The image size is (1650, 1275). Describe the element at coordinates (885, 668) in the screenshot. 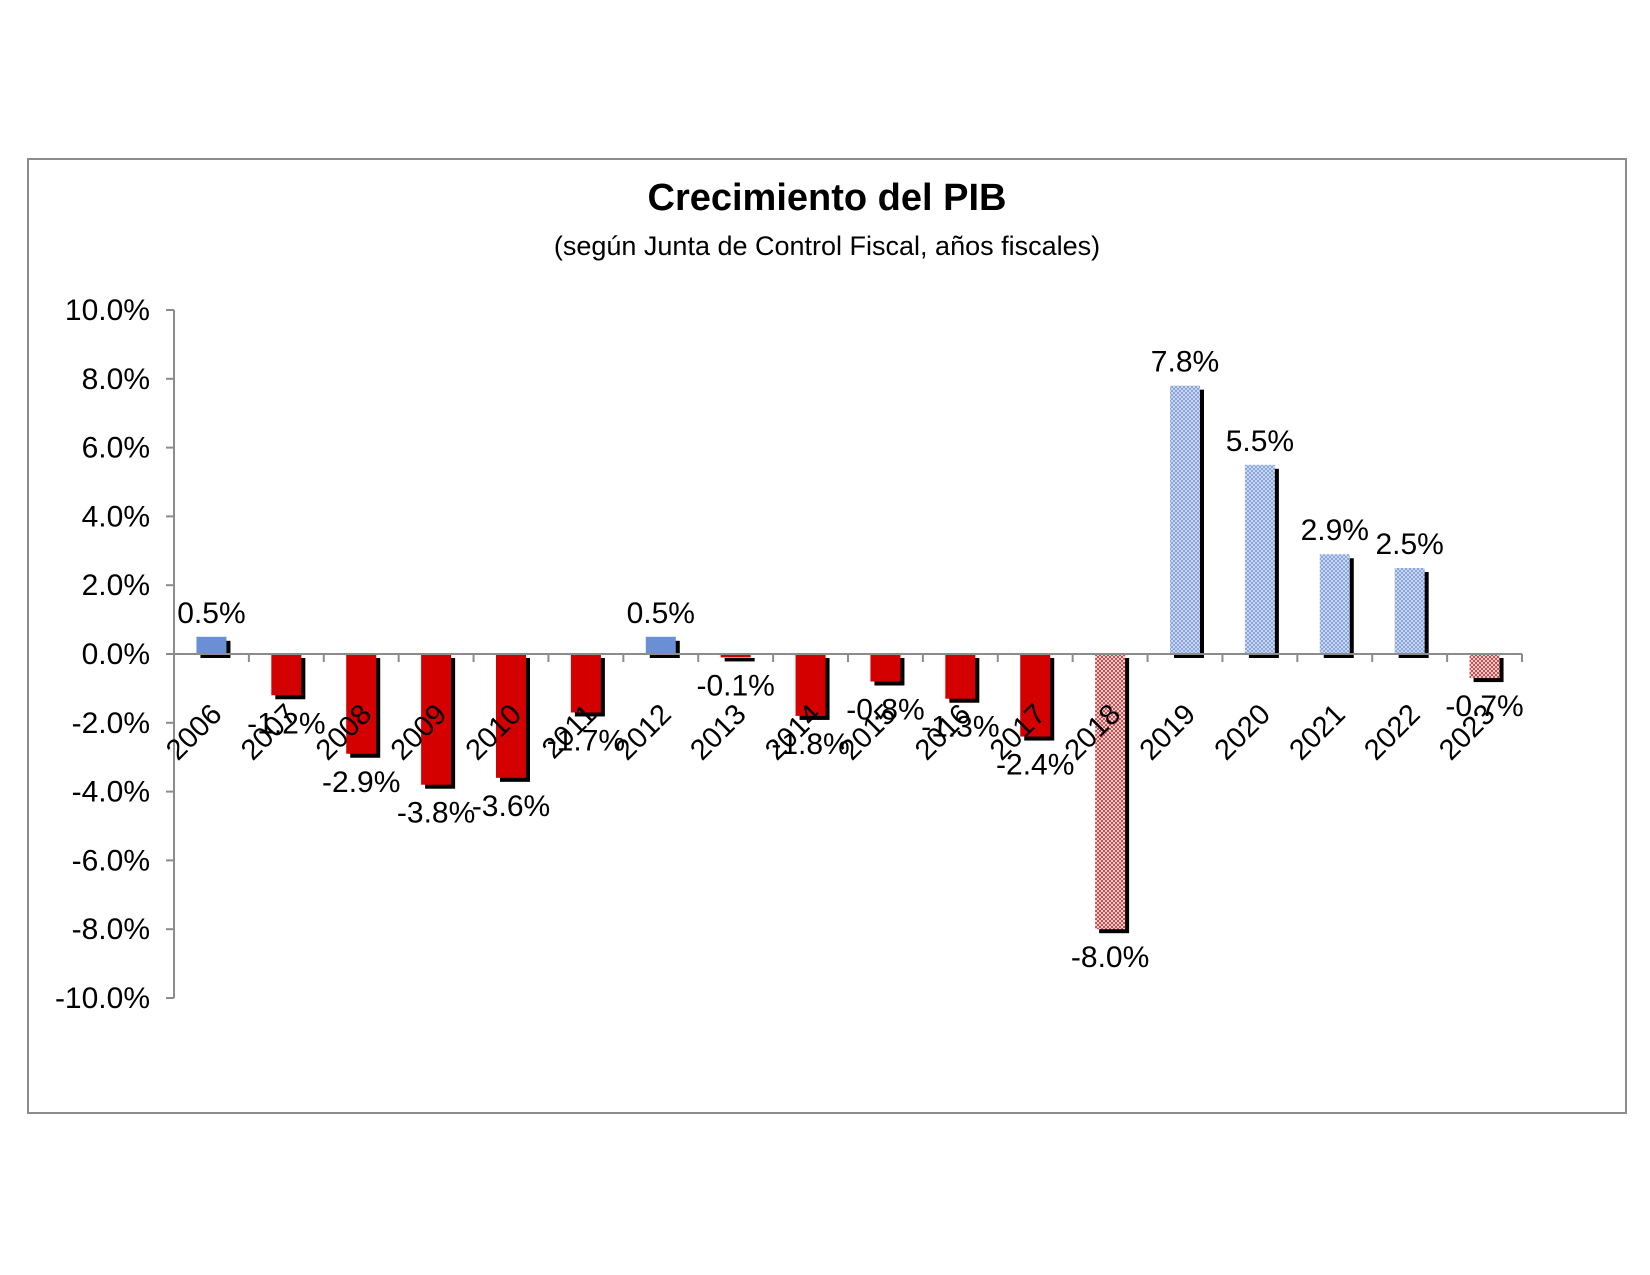

I see `bar-2015` at that location.